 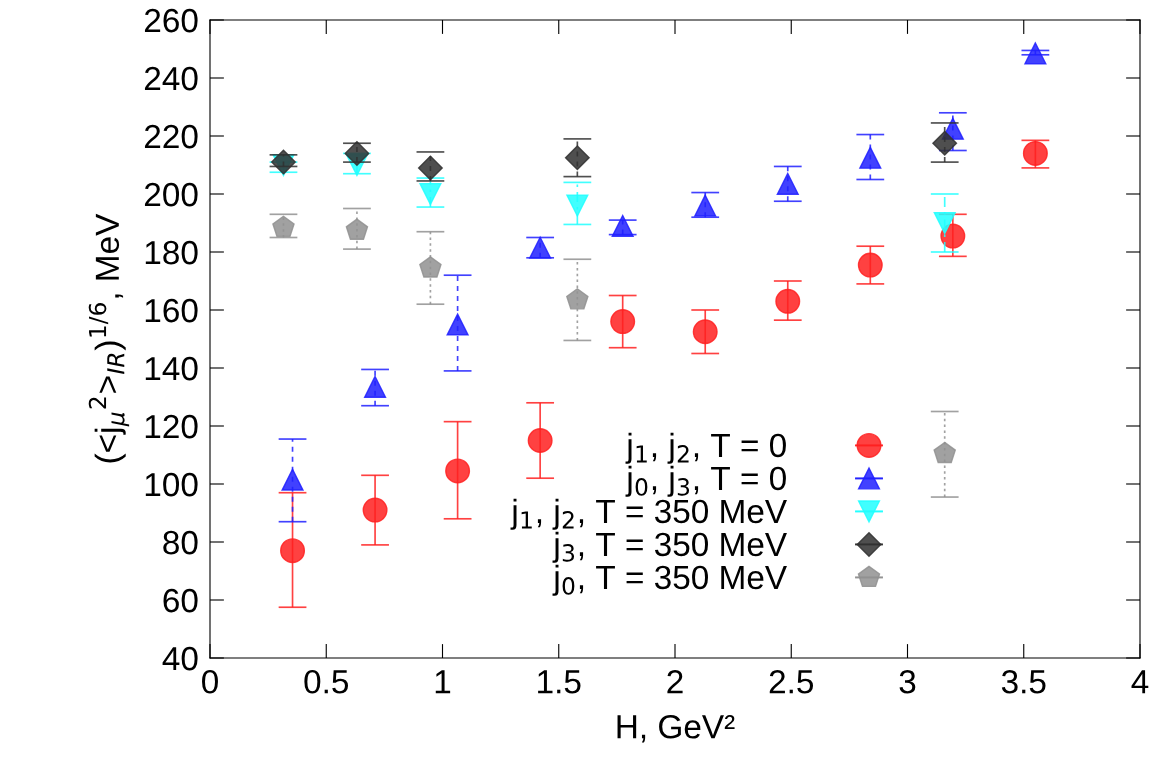 What do you see at coordinates (180, 658) in the screenshot?
I see `y-tick-label: 40` at bounding box center [180, 658].